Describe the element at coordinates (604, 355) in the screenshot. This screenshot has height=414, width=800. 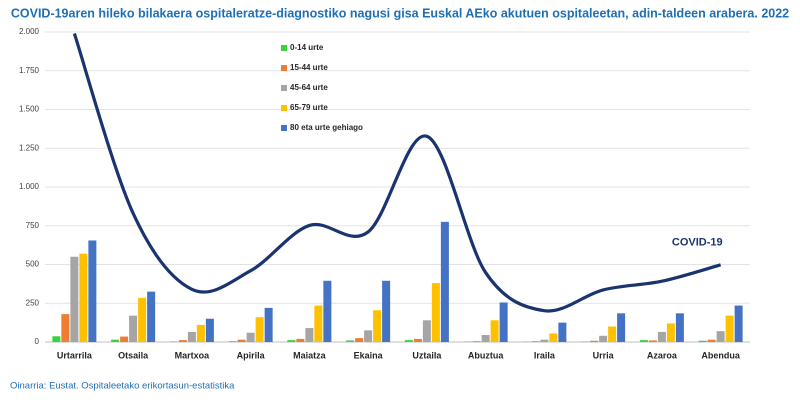
I see `x-tick-label: Urria` at that location.